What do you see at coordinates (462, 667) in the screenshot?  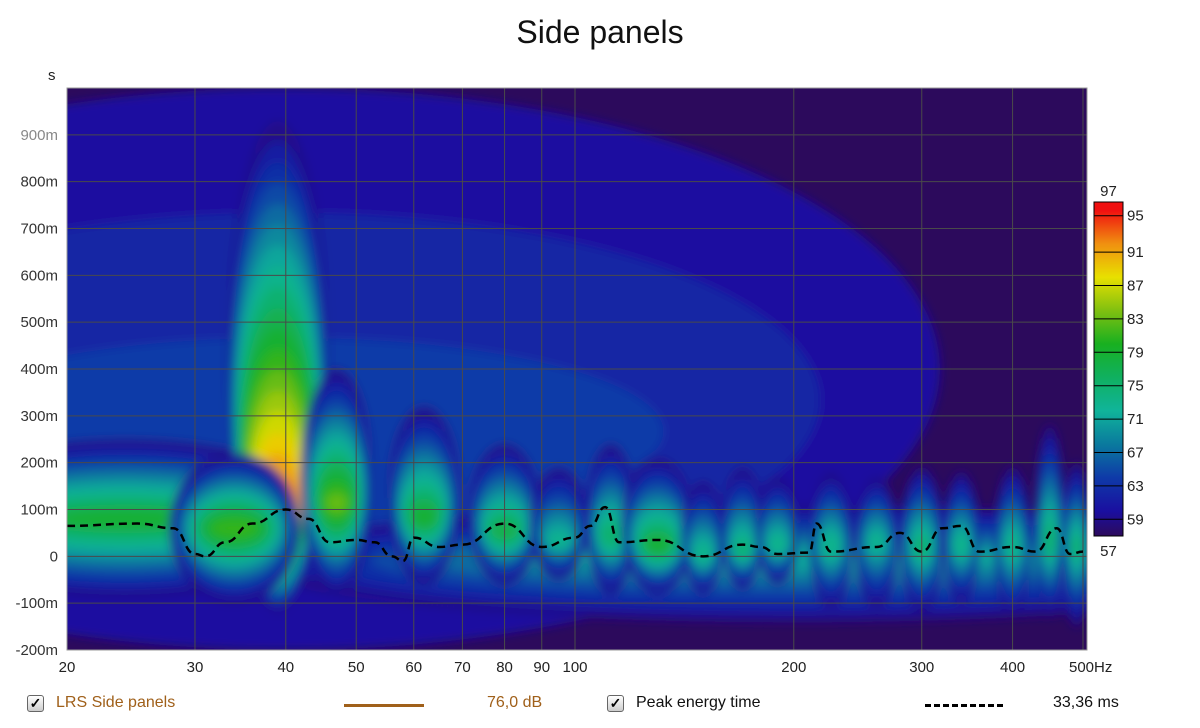 I see `x-tick-label: 70` at bounding box center [462, 667].